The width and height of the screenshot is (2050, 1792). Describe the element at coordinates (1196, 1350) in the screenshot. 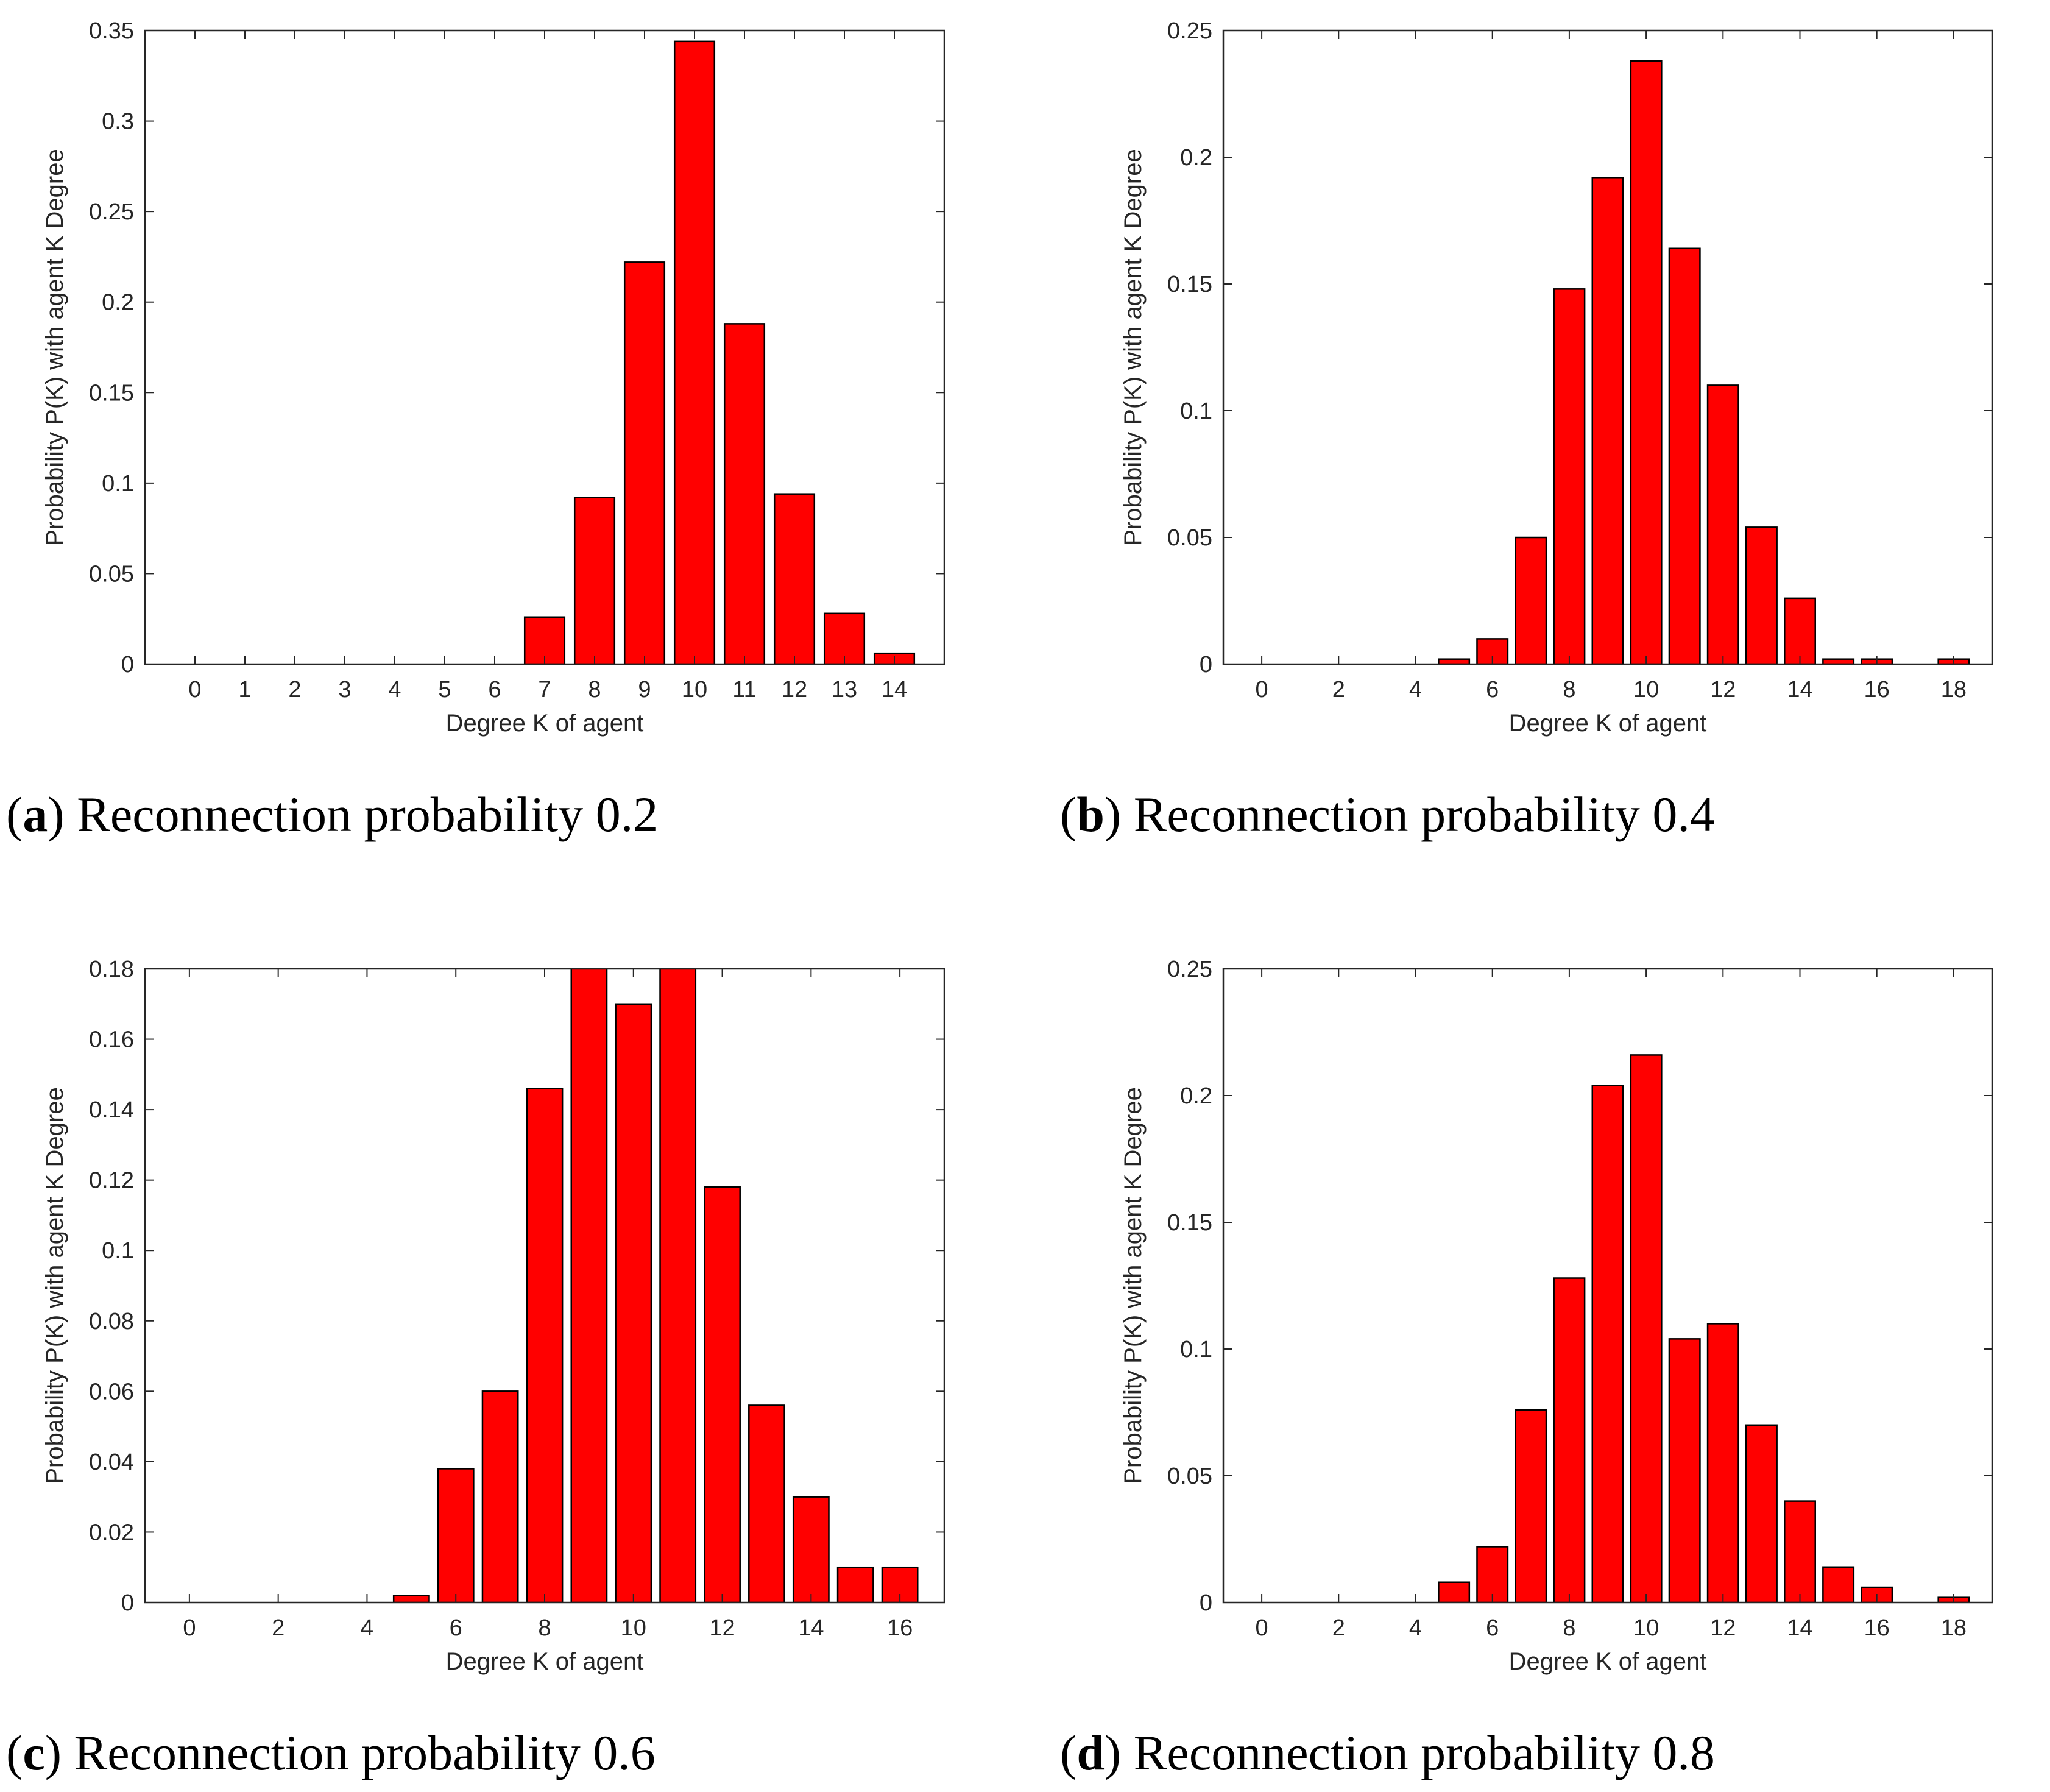

I see `ytick-label-d-2: 0.1` at that location.